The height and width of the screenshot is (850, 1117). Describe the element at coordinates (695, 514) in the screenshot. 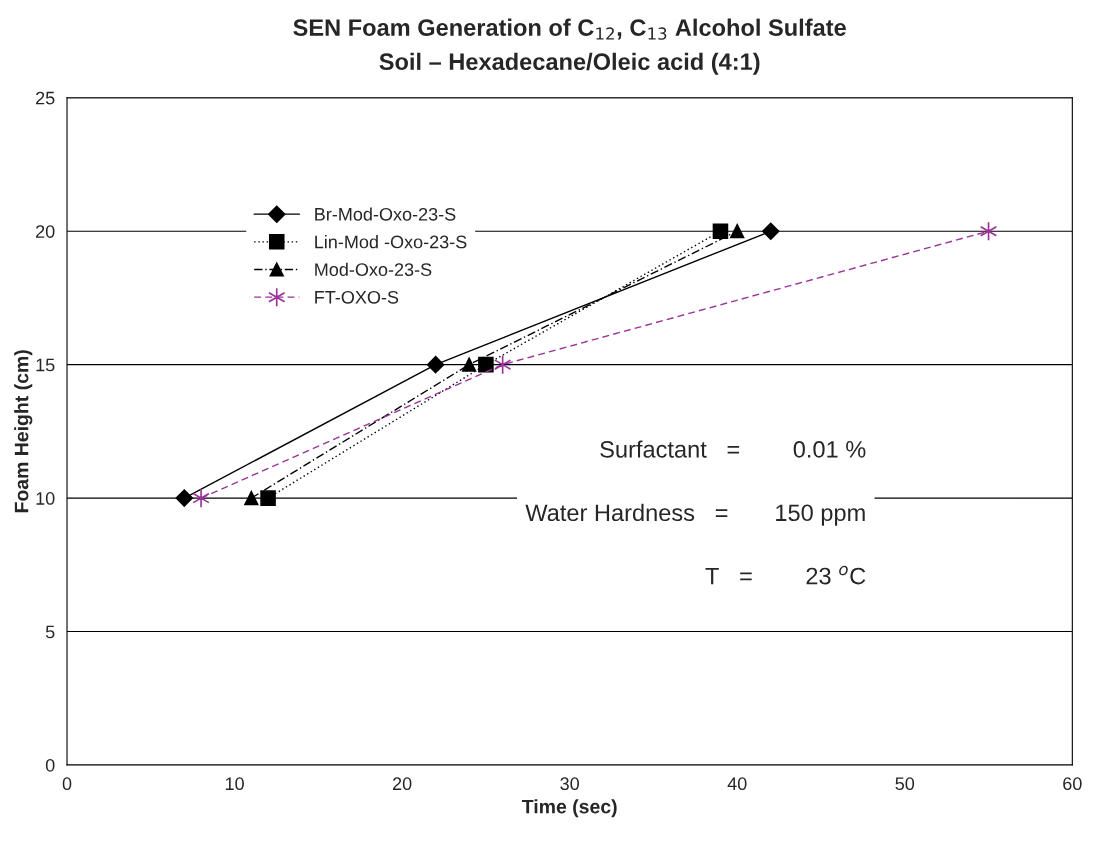

I see `annotation: Water Hardness = 150 ppm` at that location.